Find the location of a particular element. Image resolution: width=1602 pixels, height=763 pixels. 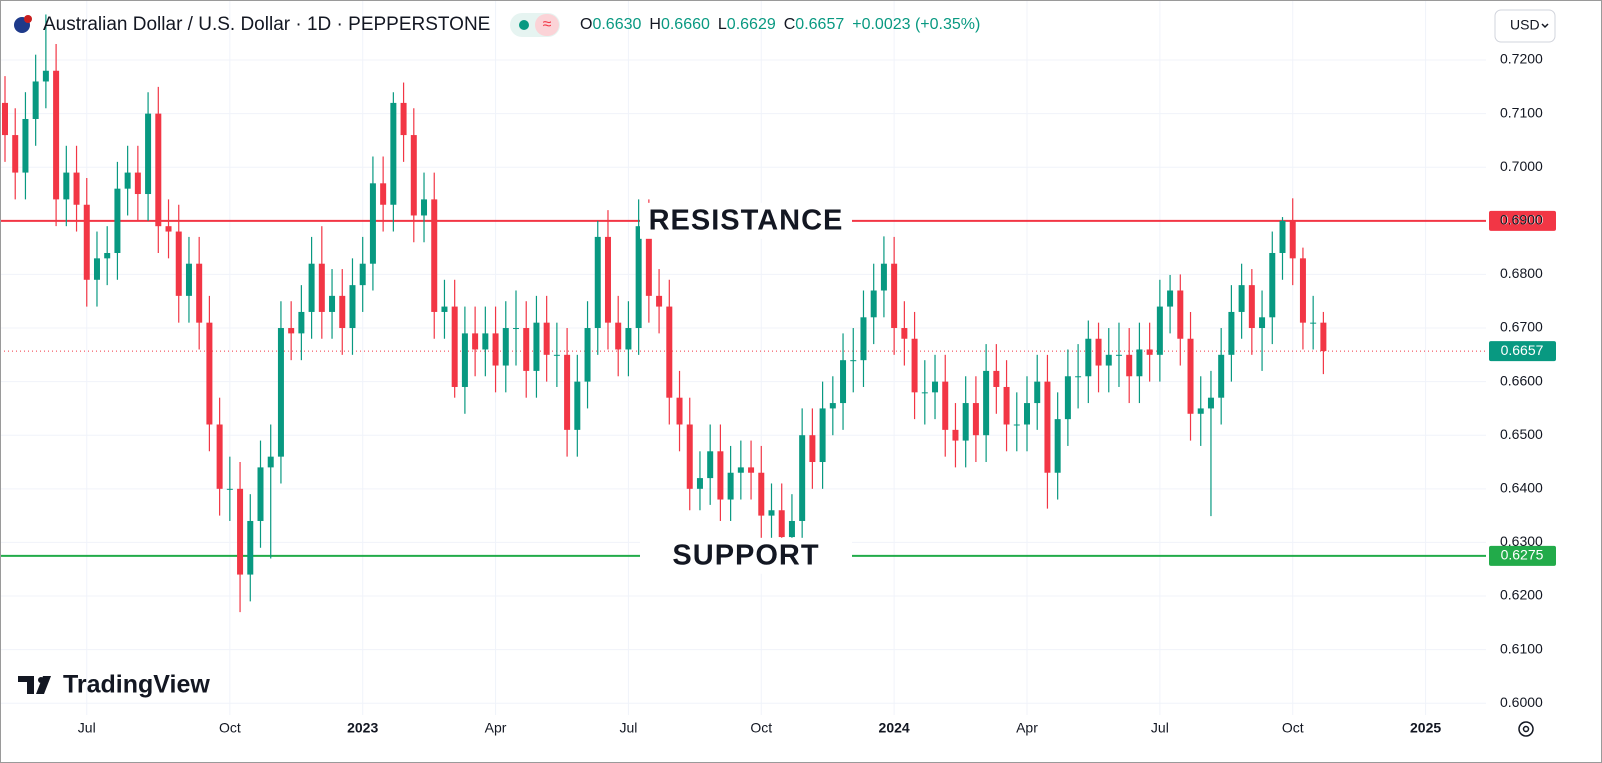

y-tick-label: 0.6900 is located at coordinates (1521, 220).